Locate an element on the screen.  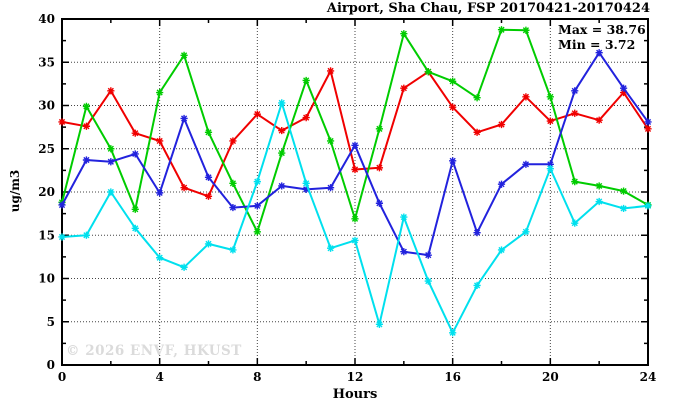
y-tick-label: 20 is located at coordinates (46, 192).